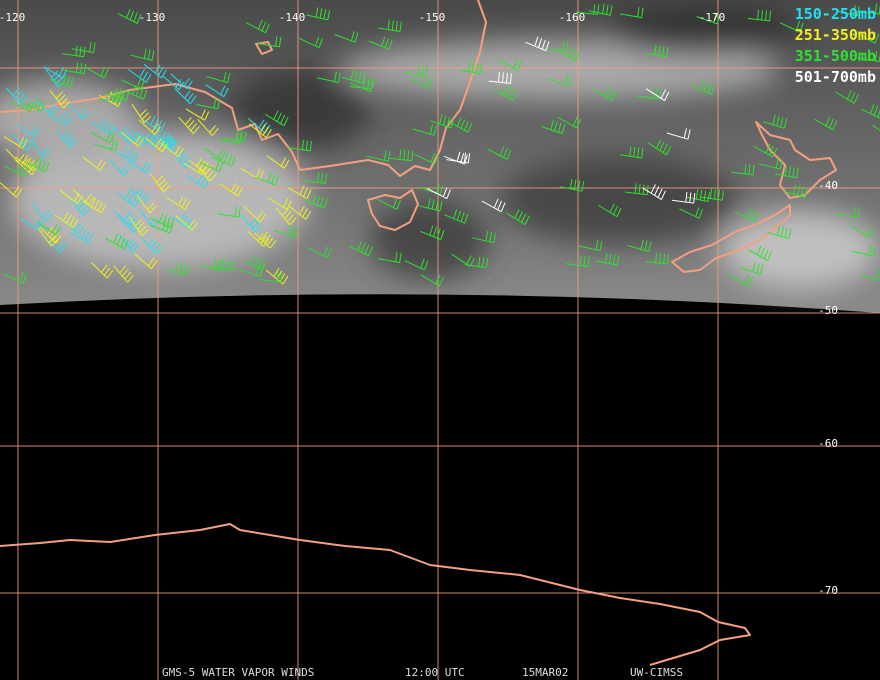 The height and width of the screenshot is (680, 880). Describe the element at coordinates (264, 48) in the screenshot. I see `small-island` at that location.